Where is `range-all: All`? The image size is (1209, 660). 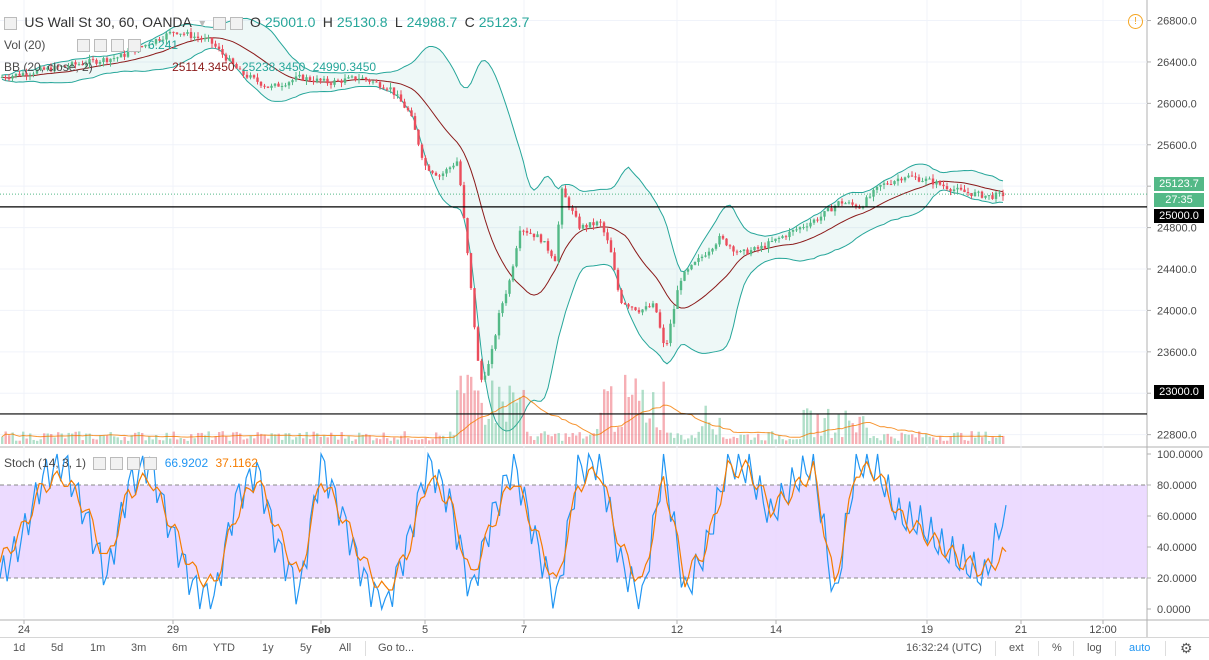 range-all: All is located at coordinates (345, 648).